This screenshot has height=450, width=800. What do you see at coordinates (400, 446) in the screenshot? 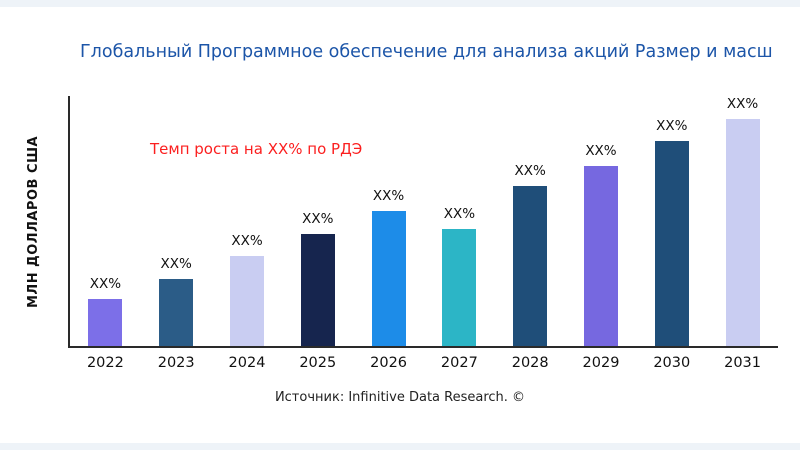
I see `bottom-band` at bounding box center [400, 446].